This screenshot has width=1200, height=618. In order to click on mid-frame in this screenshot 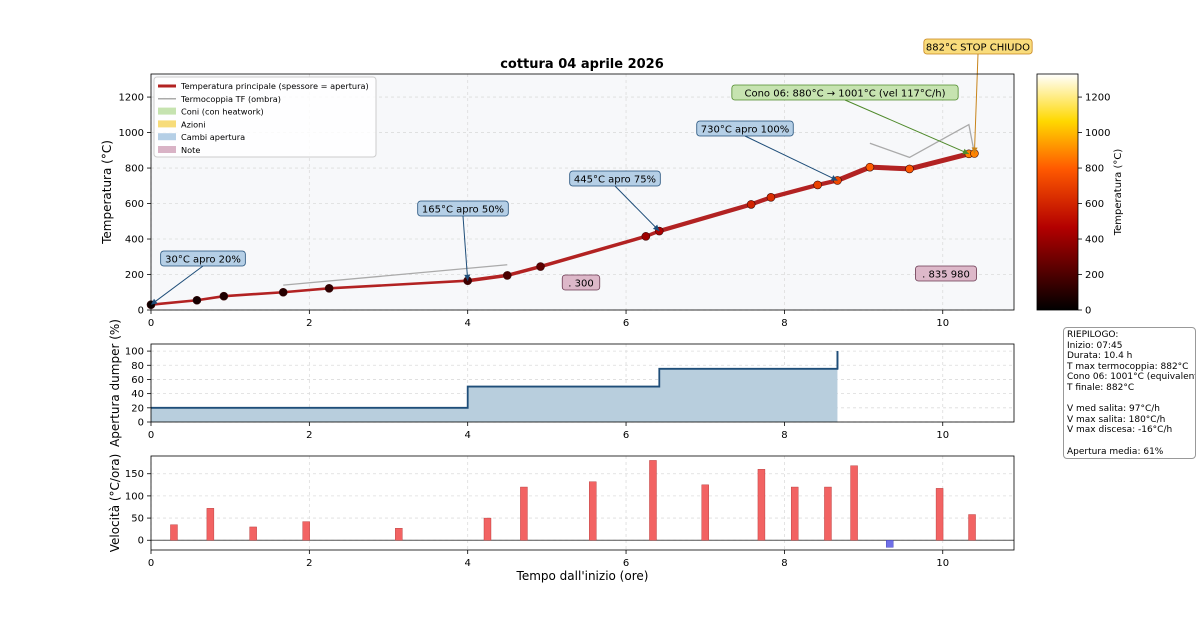, I will do `click(582, 383)`.